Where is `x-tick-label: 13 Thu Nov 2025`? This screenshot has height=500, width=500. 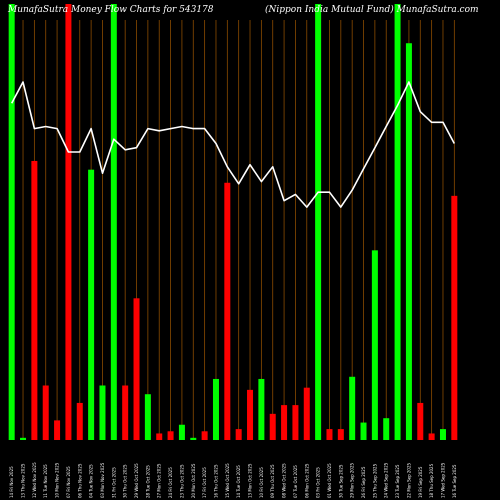 x-tick-label: 13 Thu Nov 2025 is located at coordinates (23, 480).